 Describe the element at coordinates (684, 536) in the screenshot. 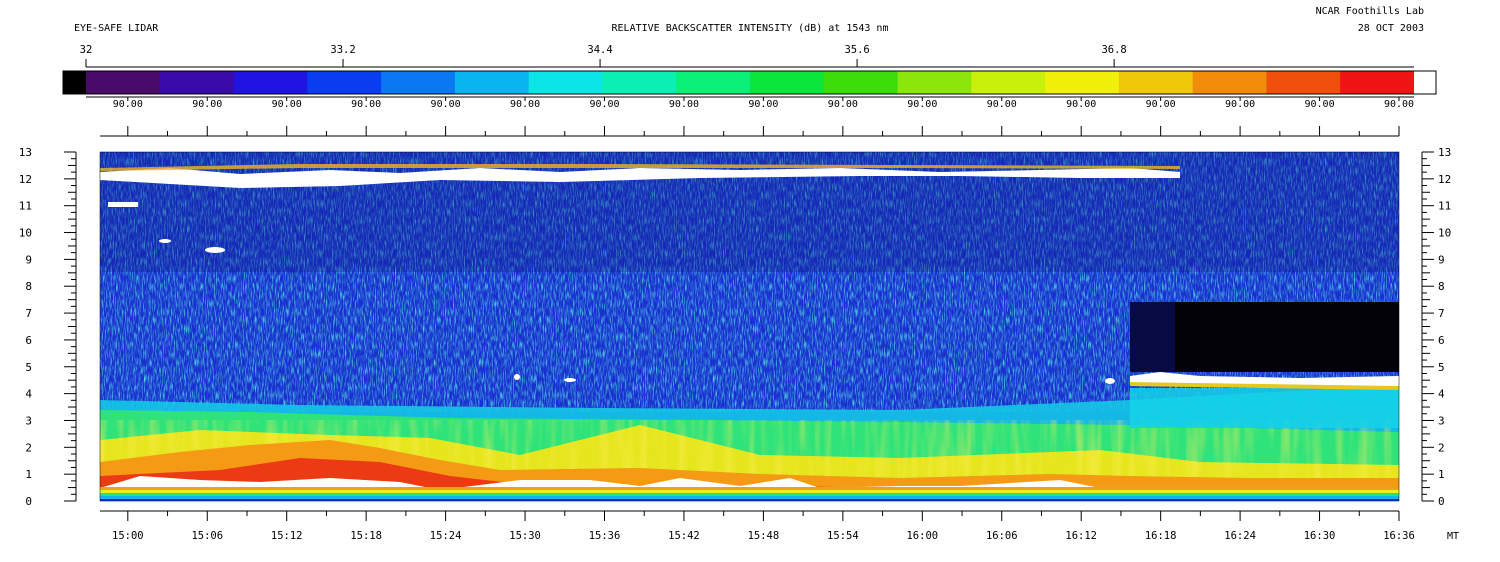

I see `time-tick-label: 15:42` at that location.